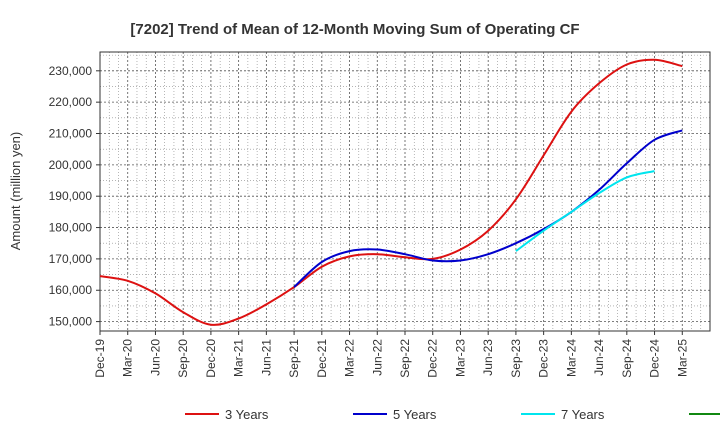  I want to click on x-tick-label: Dec-20, so click(211, 358).